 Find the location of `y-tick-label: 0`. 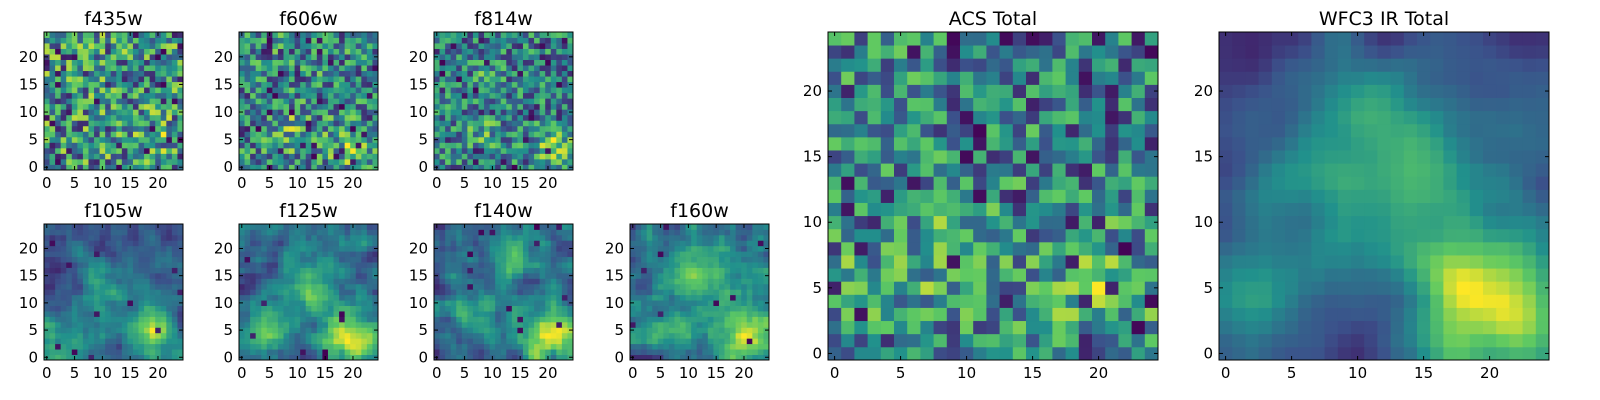

y-tick-label: 0 is located at coordinates (228, 357).